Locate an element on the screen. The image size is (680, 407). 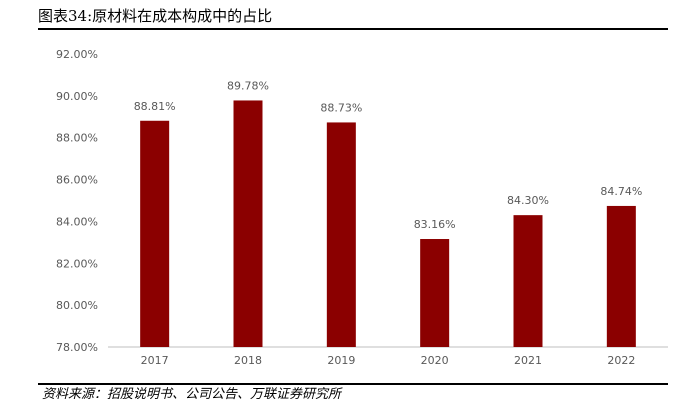
x-tick-label: 2017 is located at coordinates (155, 360).